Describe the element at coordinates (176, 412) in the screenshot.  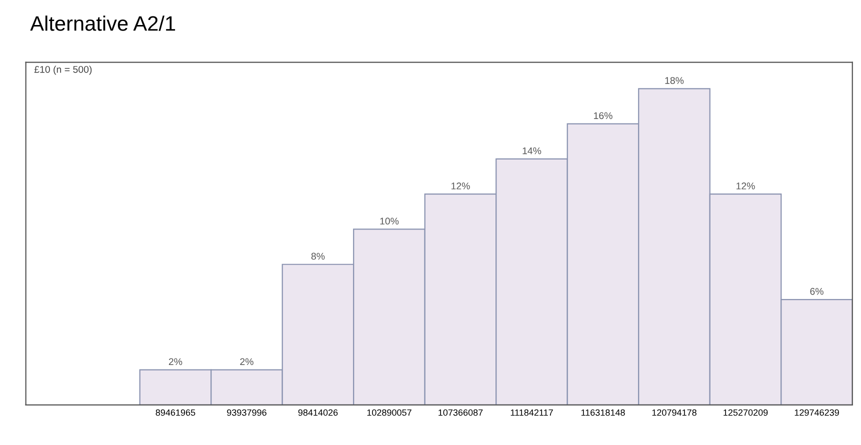
I see `x-tick-label: 89461965` at that location.